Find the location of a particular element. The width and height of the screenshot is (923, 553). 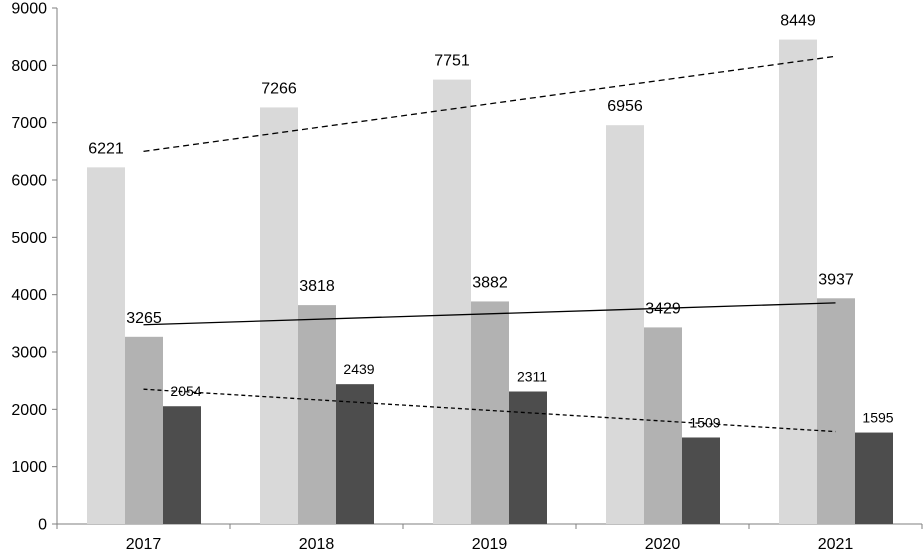

y-tick-label: 5000 is located at coordinates (29, 238).